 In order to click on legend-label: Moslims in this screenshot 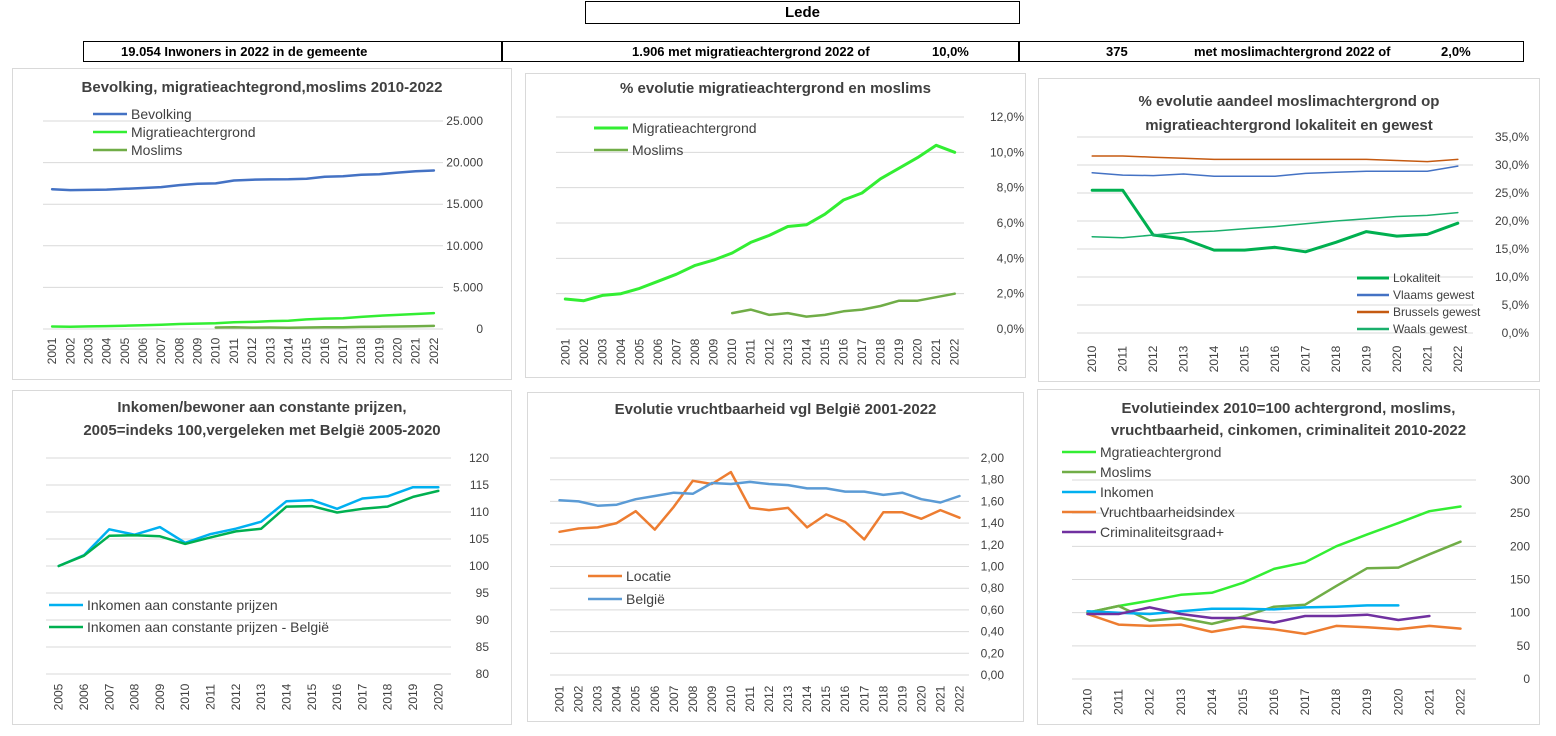, I will do `click(657, 150)`.